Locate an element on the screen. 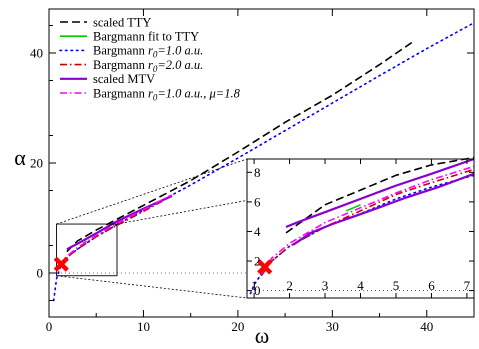 Image resolution: width=479 pixels, height=349 pixels. legend-entry-2: Bargmann r0=1.0 a.u. is located at coordinates (131, 52).